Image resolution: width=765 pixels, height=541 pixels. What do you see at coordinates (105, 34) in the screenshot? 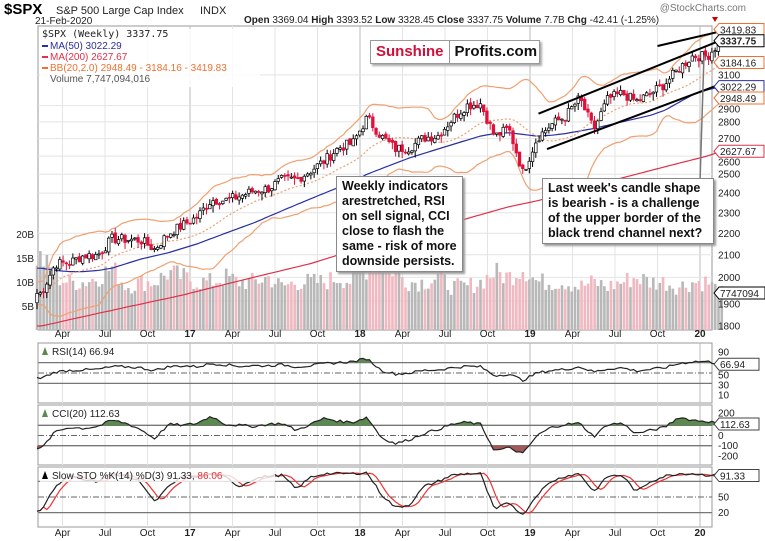
I see `legend-main: $SPX (Weekly) 3337.75` at bounding box center [105, 34].